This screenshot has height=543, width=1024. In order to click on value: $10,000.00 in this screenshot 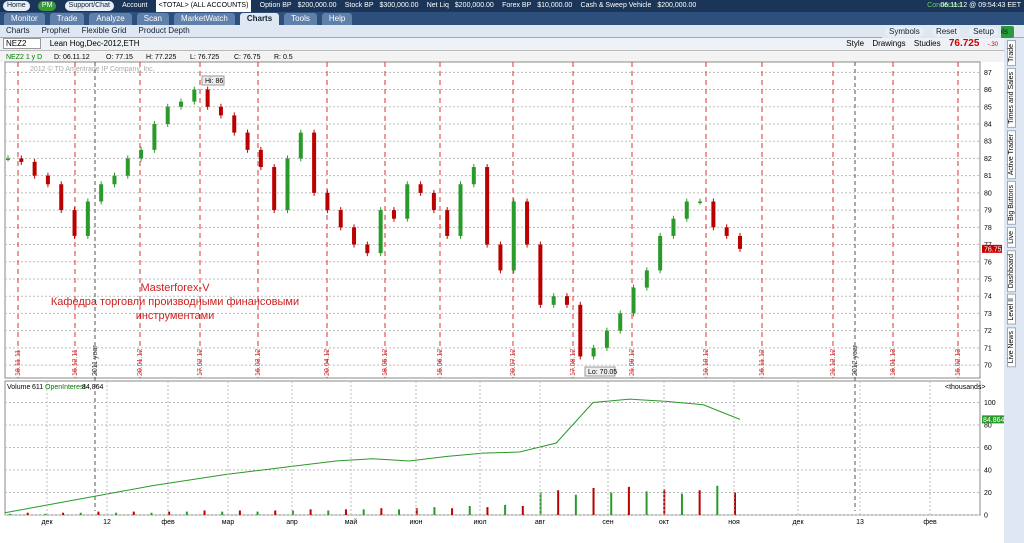, I will do `click(555, 5)`.